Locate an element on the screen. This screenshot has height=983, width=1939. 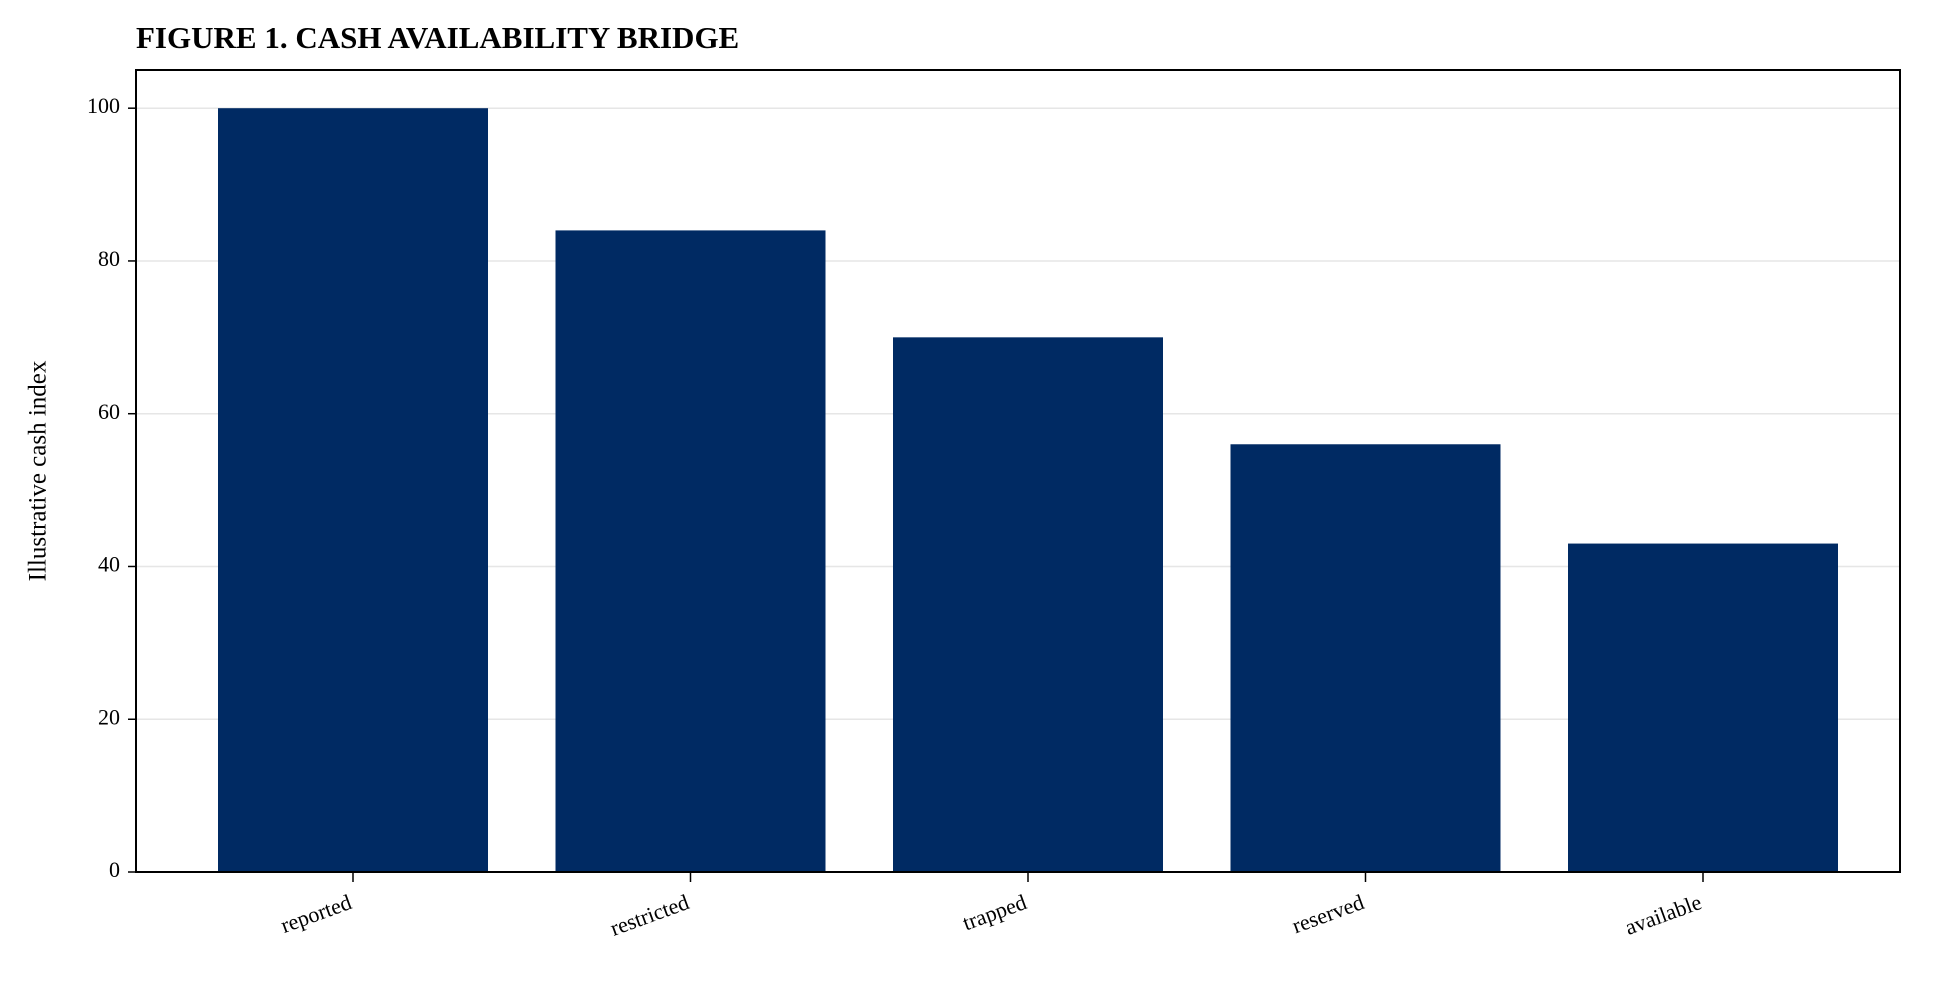
bar-reserved is located at coordinates (1365, 658).